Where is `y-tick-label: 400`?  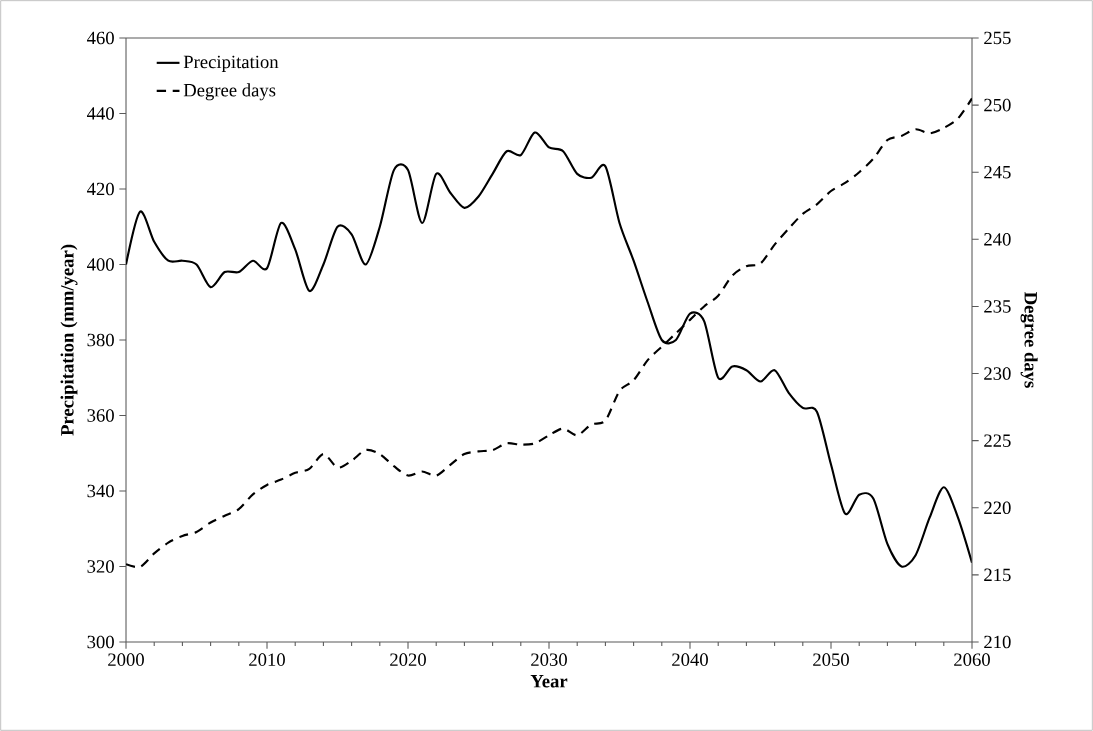
y-tick-label: 400 is located at coordinates (100, 264).